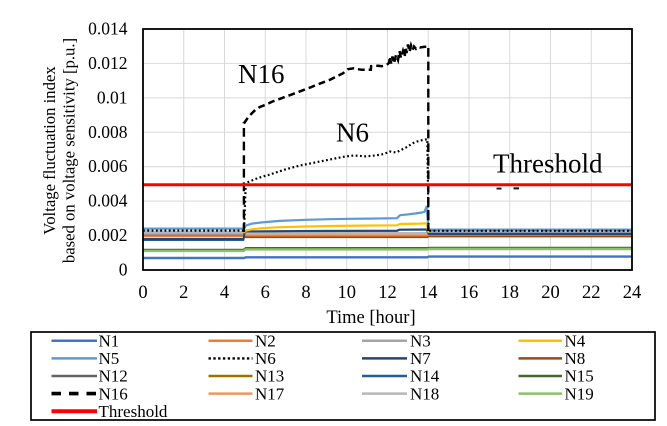  Describe the element at coordinates (420, 358) in the screenshot. I see `svg-text: N7` at that location.